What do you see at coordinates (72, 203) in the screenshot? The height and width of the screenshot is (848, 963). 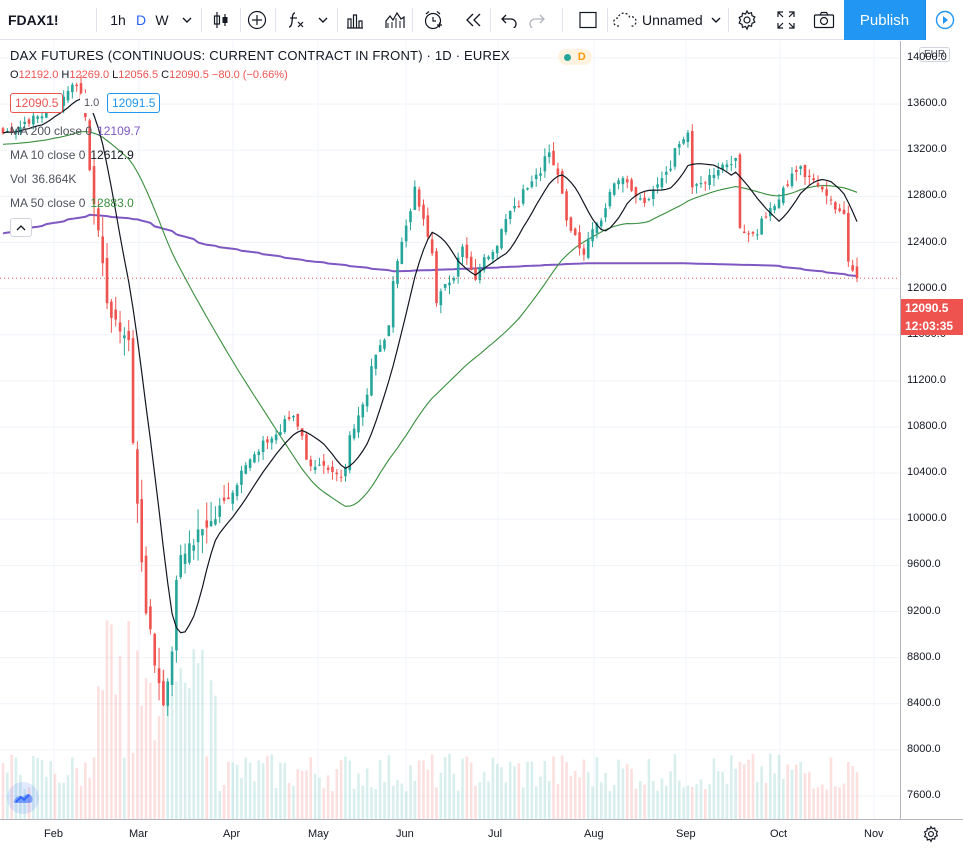 I see `indicator-ma50: MA 50 close 0 12883.0` at bounding box center [72, 203].